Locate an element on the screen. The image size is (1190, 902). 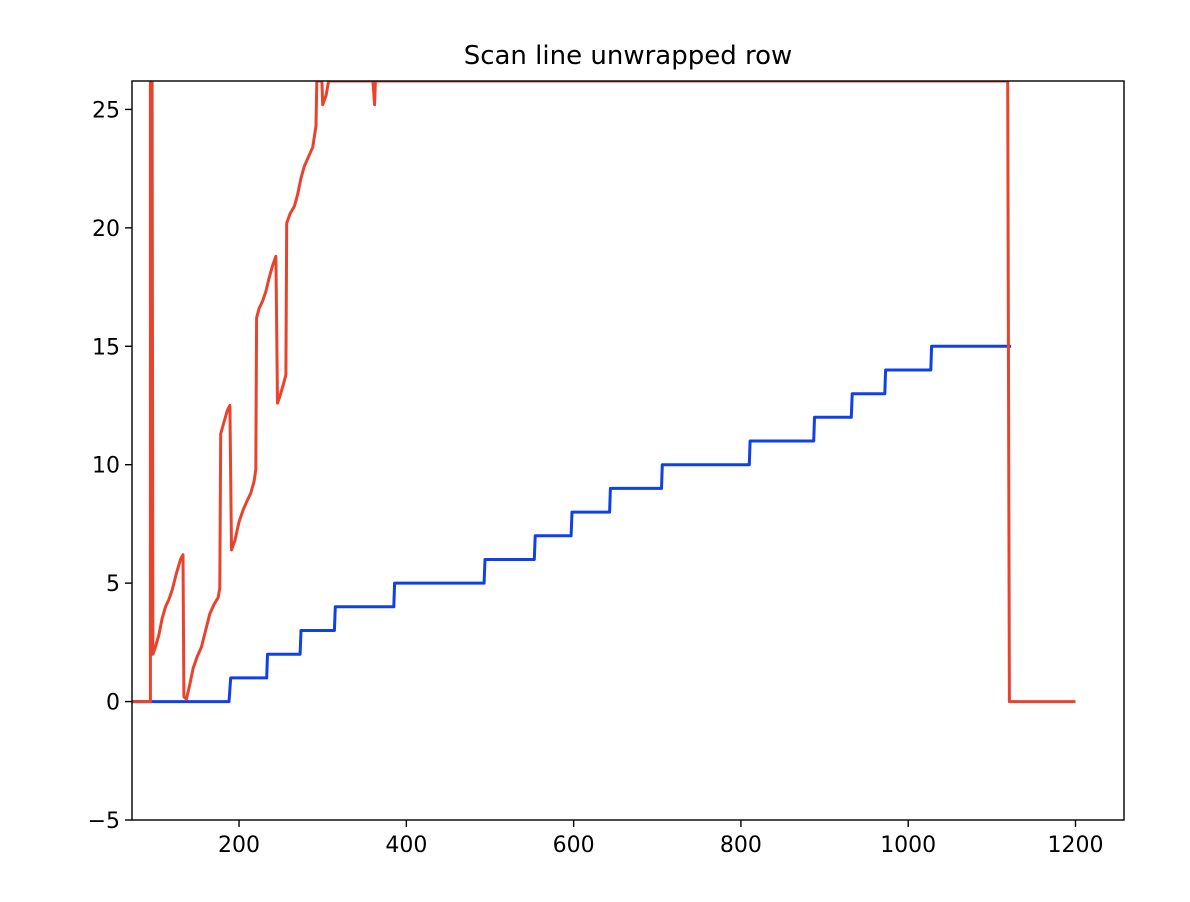
y-axis: −5 0 5 10 15 20 25 is located at coordinates (110, 466).